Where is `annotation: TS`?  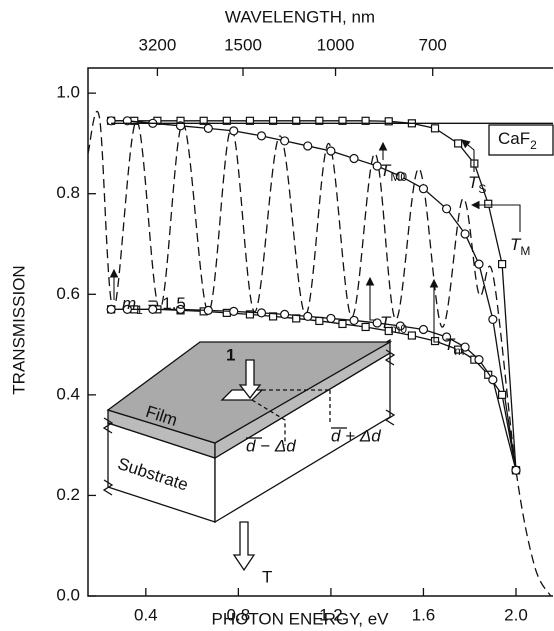 annotation: TS is located at coordinates (477, 184).